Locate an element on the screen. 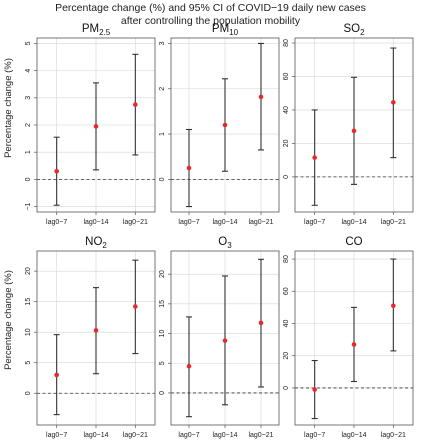  panel-title-main: NO is located at coordinates (93, 242).